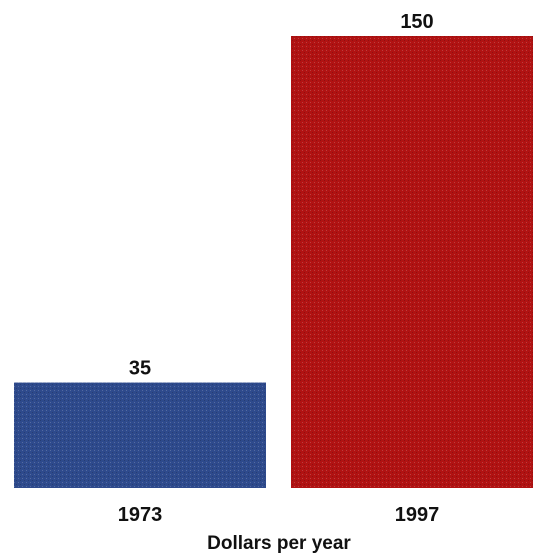 The width and height of the screenshot is (533, 558). Describe the element at coordinates (417, 515) in the screenshot. I see `category-label-1997: 1997` at that location.